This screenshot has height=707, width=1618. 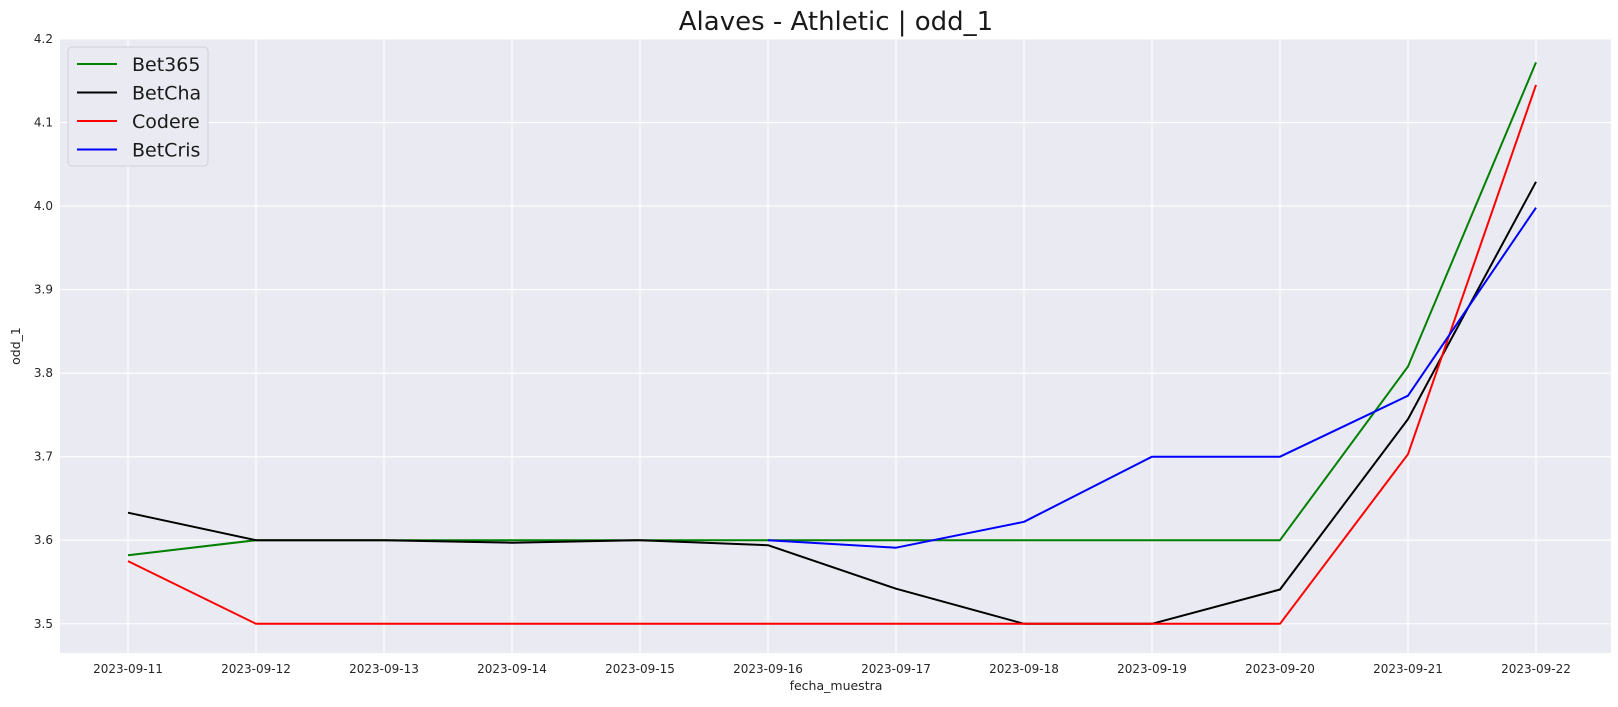 I want to click on legend-box, so click(x=138, y=106).